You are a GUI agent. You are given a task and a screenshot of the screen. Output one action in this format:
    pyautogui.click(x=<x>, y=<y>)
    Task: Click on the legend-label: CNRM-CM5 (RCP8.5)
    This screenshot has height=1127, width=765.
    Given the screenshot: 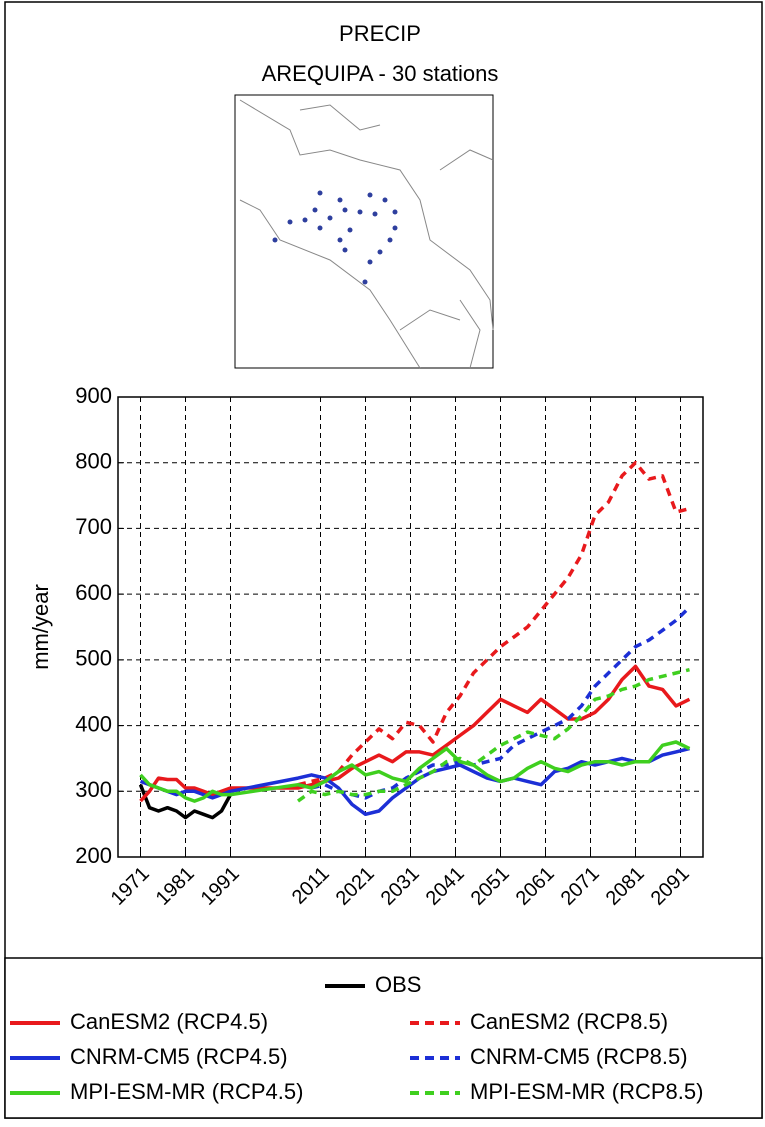 What is the action you would take?
    pyautogui.click(x=579, y=1056)
    